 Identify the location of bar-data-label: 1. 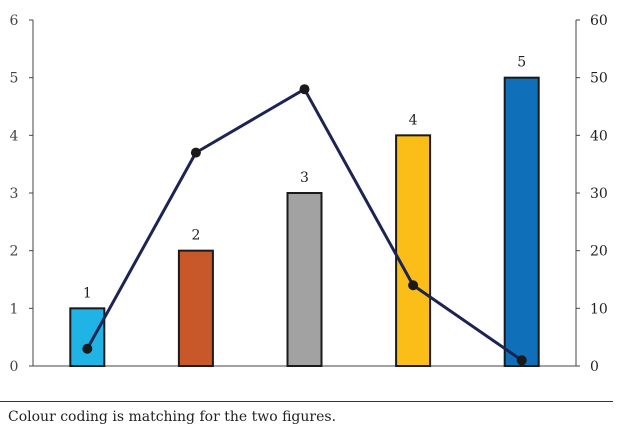
(87, 293).